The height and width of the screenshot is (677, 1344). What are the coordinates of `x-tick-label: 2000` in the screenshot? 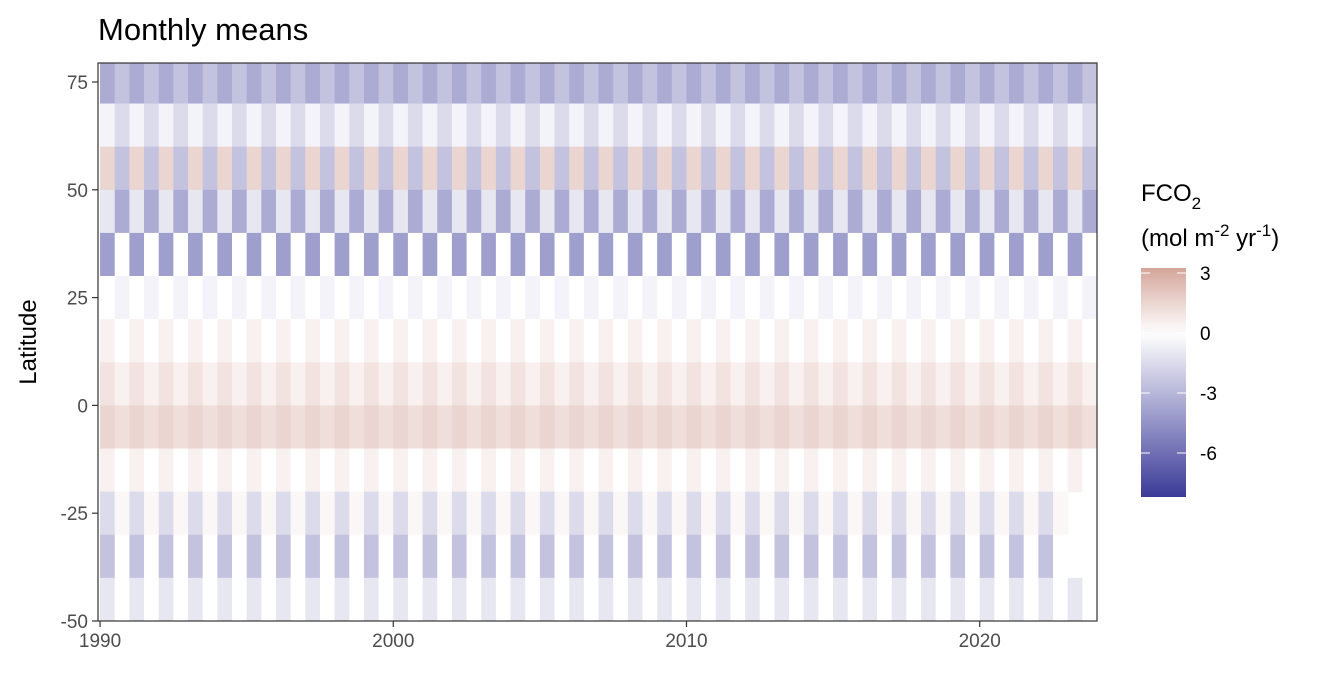 It's located at (393, 641).